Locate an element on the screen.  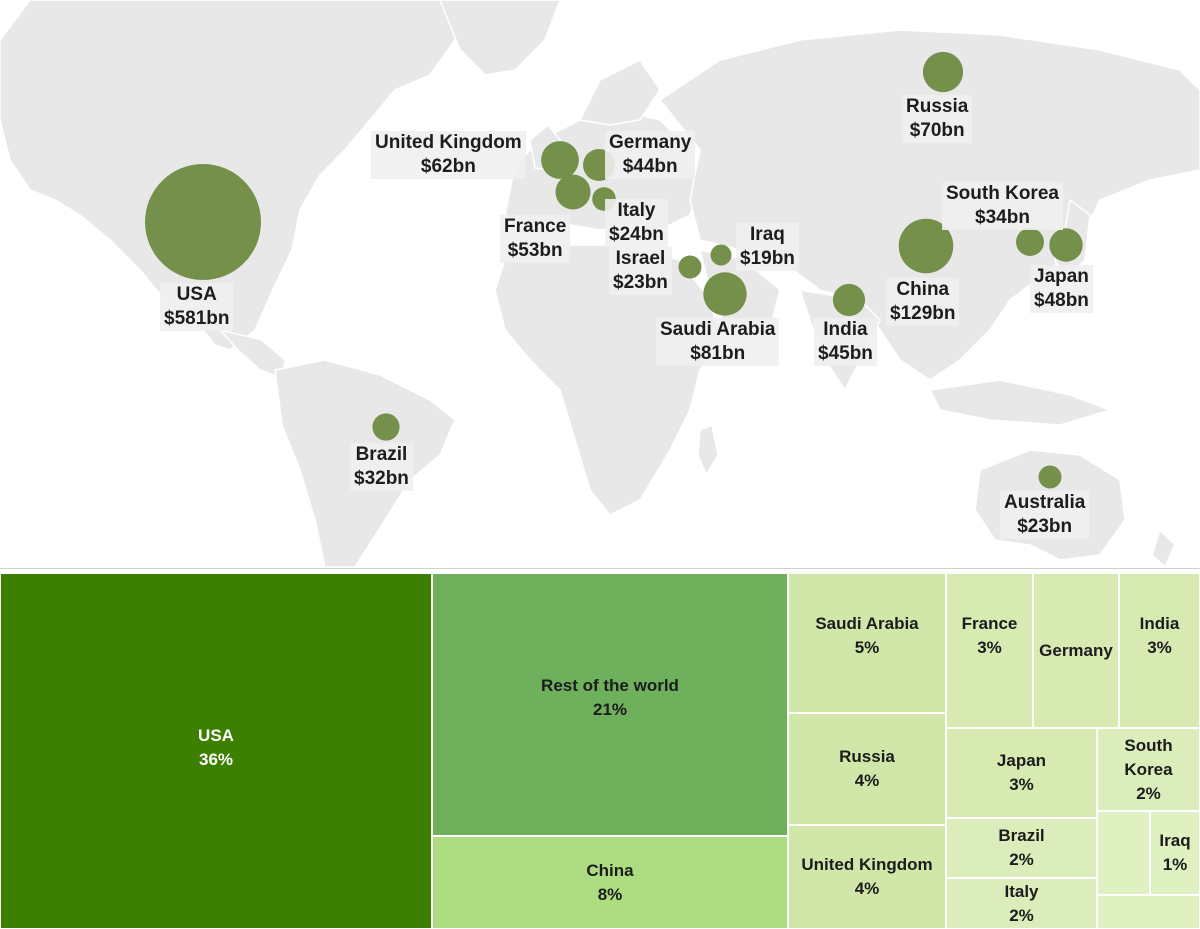
country-name: Brazil is located at coordinates (381, 454).